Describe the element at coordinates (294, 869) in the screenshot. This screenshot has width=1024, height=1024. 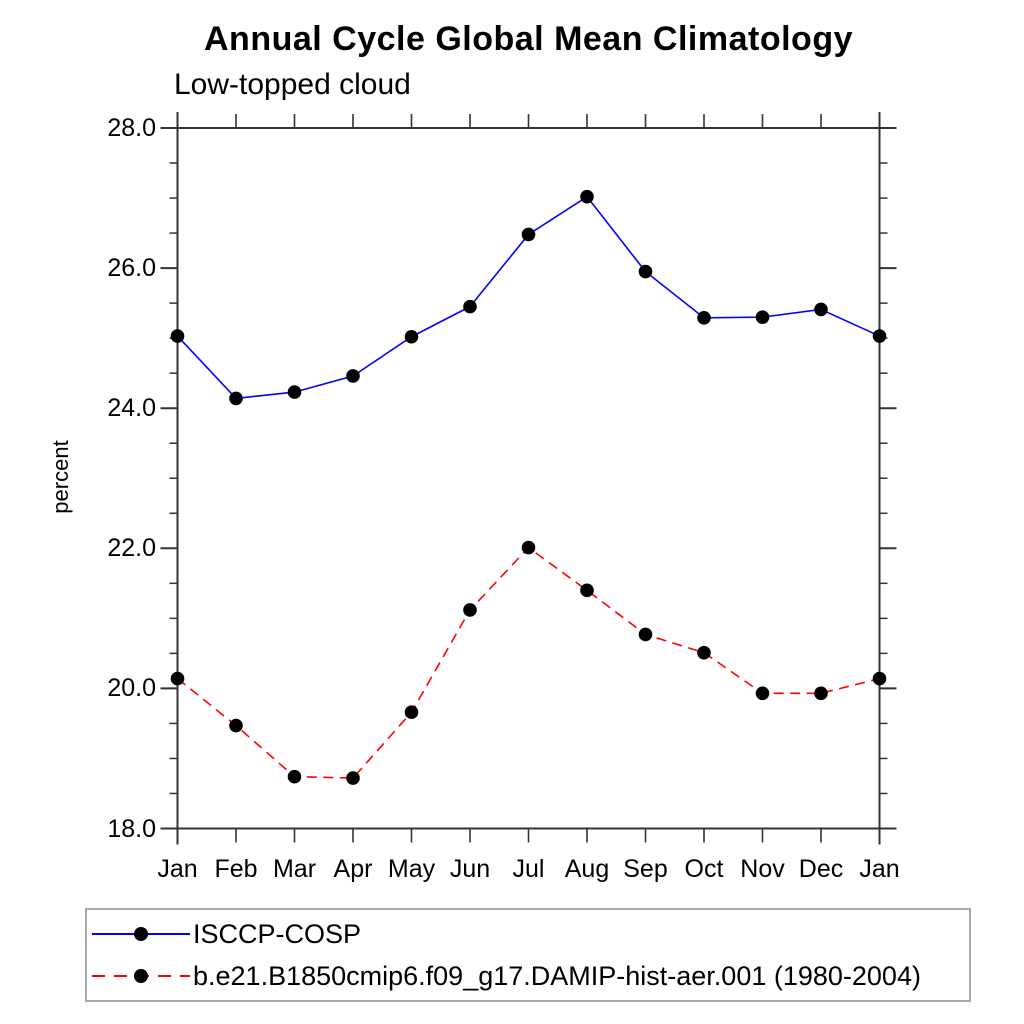
I see `x-tick-label-mar-2: Mar` at that location.